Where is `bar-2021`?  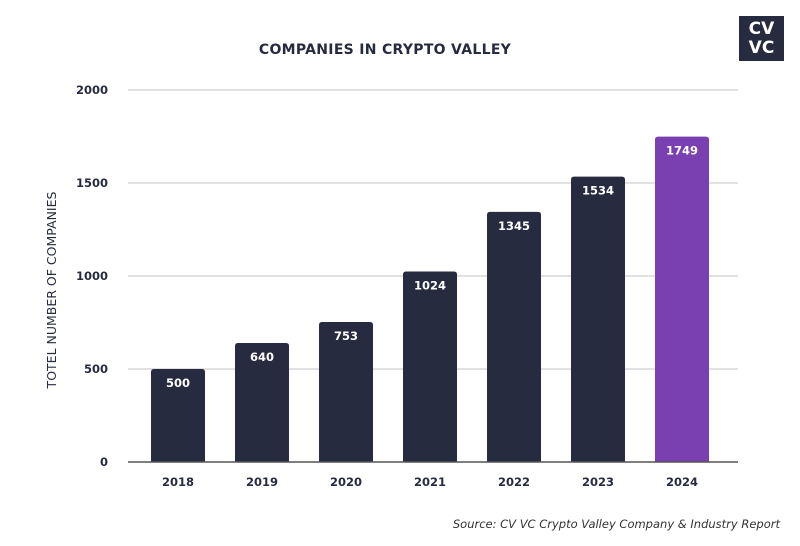
bar-2021 is located at coordinates (430, 366).